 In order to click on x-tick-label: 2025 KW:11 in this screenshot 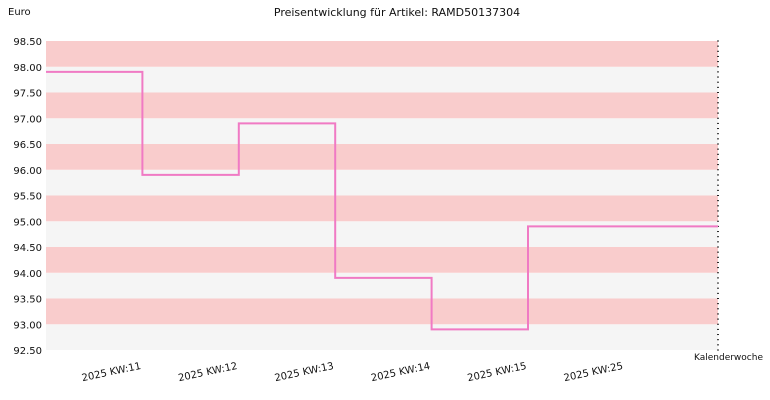, I will do `click(111, 372)`.